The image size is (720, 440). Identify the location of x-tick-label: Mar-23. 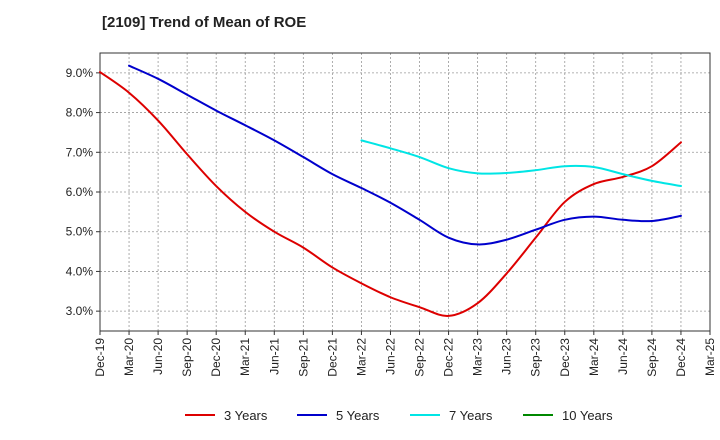
(478, 357).